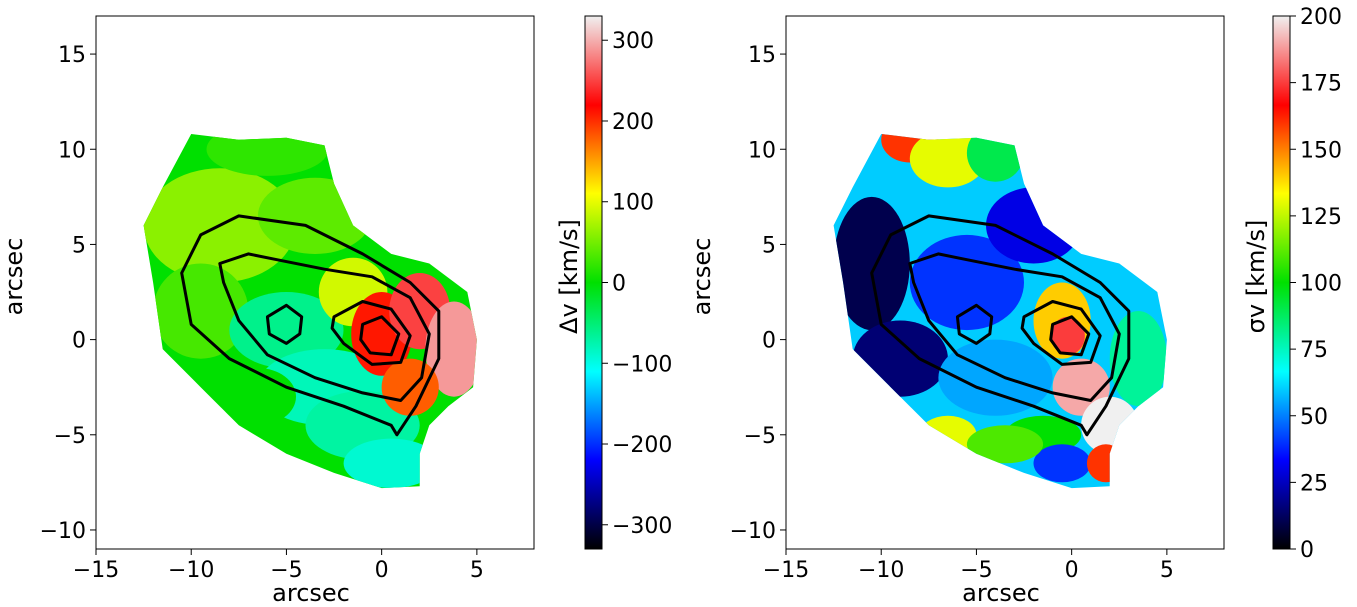 Image resolution: width=1357 pixels, height=607 pixels. Describe the element at coordinates (1314, 483) in the screenshot. I see `colorbar-tick-label: 25` at that location.